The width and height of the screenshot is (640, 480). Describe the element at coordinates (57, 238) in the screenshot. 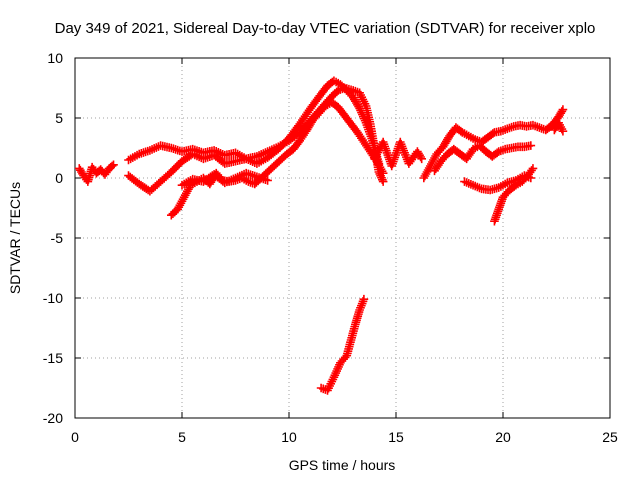

I see `y-tick-label: -5` at that location.